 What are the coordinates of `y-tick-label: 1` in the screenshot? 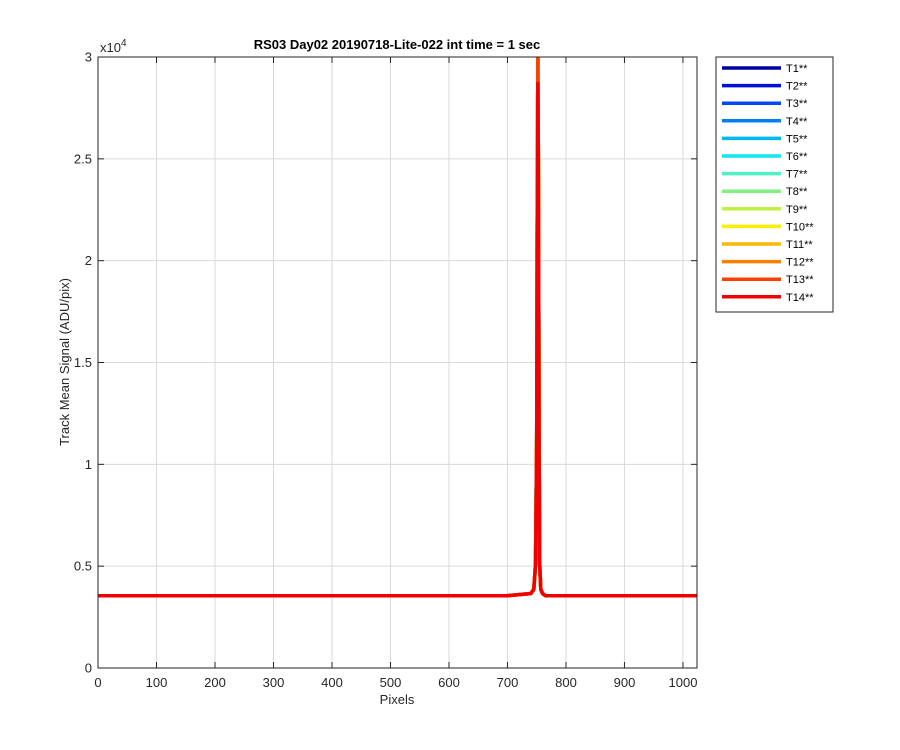 It's located at (88, 464).